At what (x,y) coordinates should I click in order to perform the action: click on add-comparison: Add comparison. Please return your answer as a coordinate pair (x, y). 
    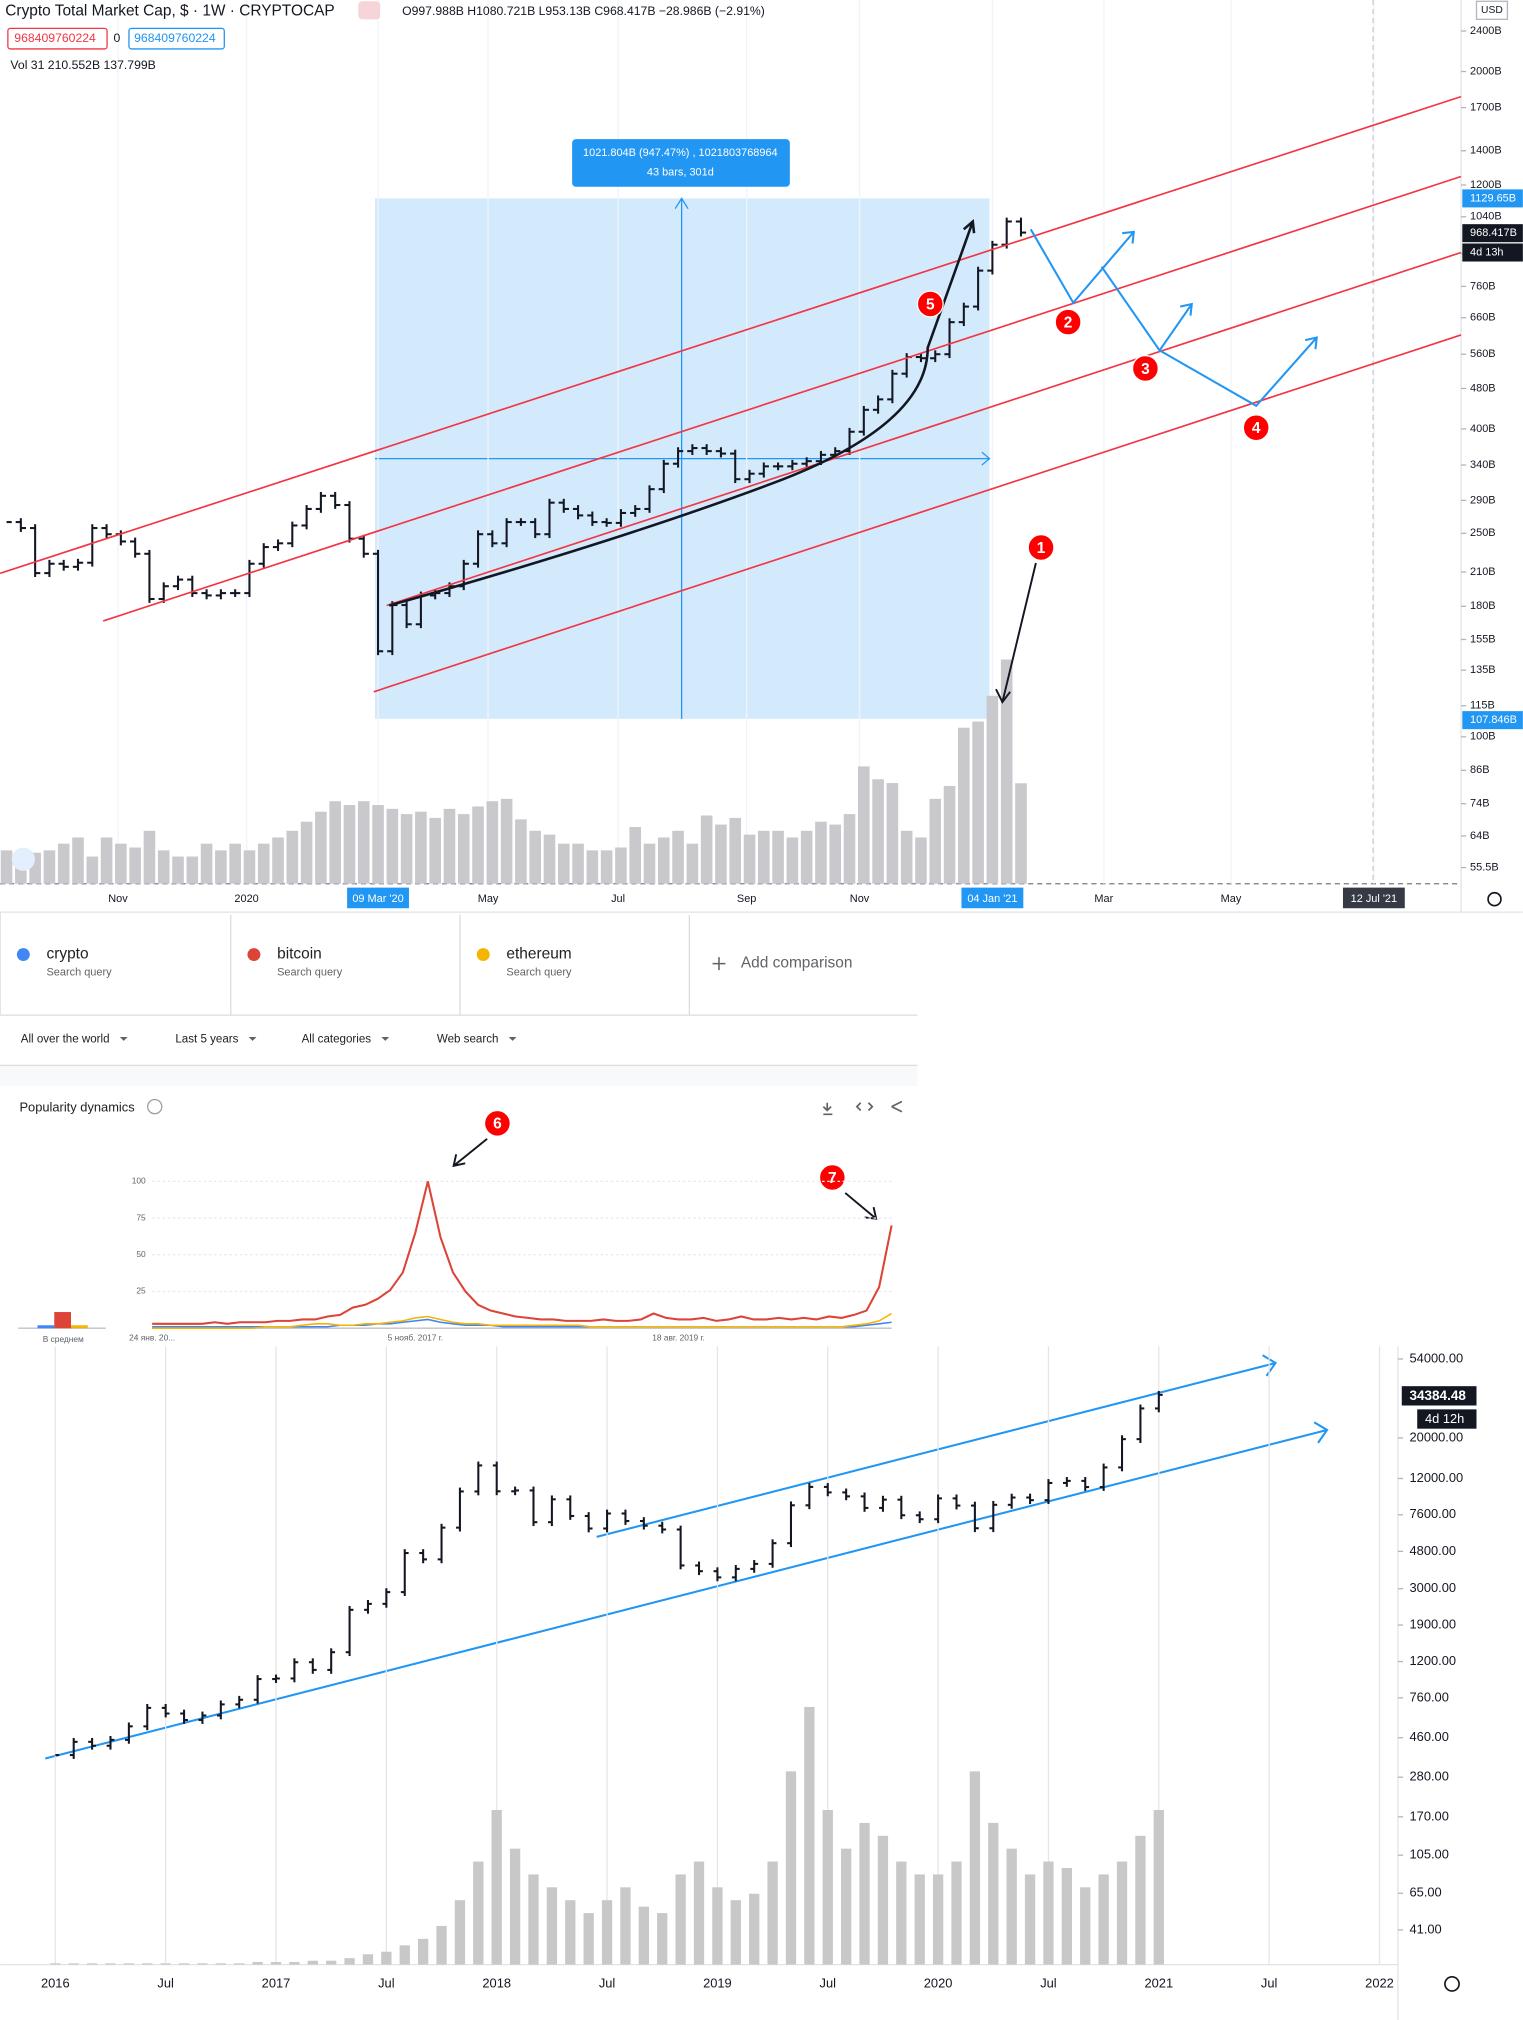
    Looking at the image, I should click on (797, 963).